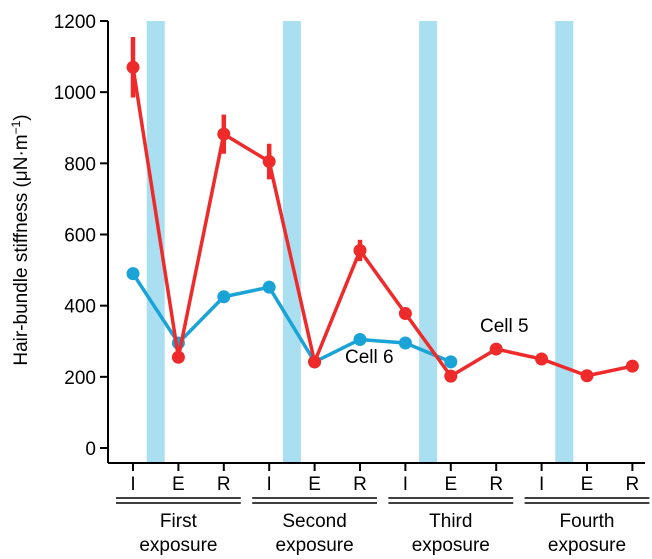 Image resolution: width=652 pixels, height=559 pixels. I want to click on series-label: Cell 6, so click(369, 357).